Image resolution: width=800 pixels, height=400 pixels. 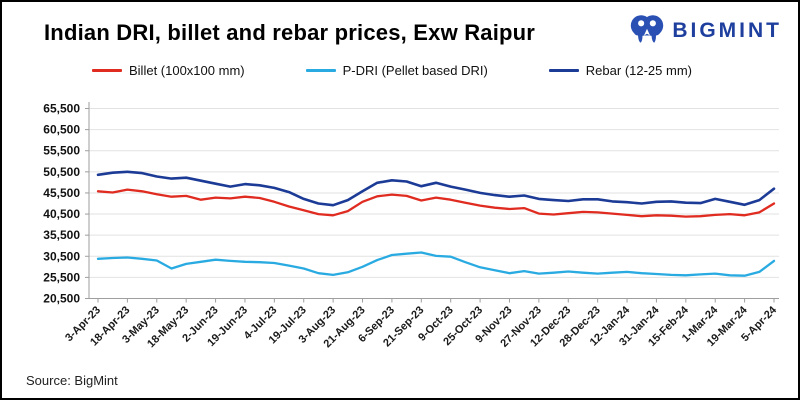 I want to click on legend-item-billet: Billet (100x100 mm), so click(x=168, y=70).